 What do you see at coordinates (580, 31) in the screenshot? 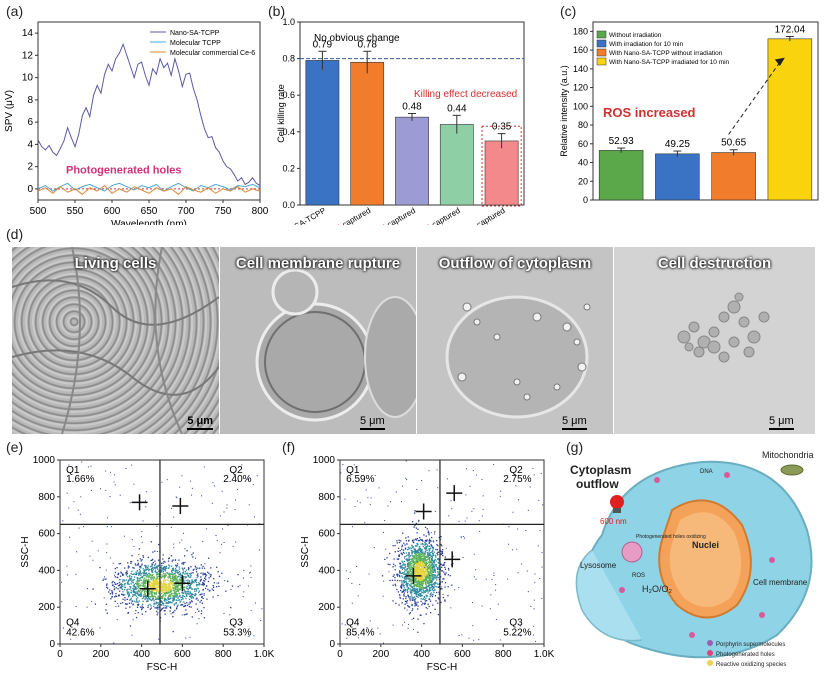
I see `y-tick-label: 180` at bounding box center [580, 31].